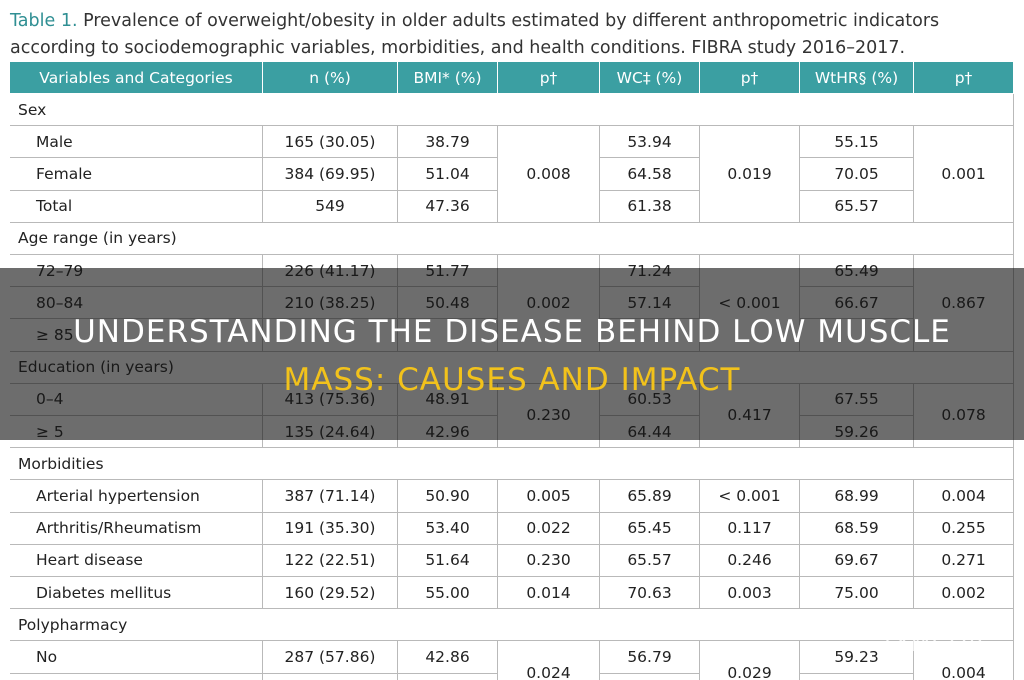 Image resolution: width=1024 pixels, height=680 pixels. Describe the element at coordinates (136, 142) in the screenshot. I see `row-label: Male` at that location.